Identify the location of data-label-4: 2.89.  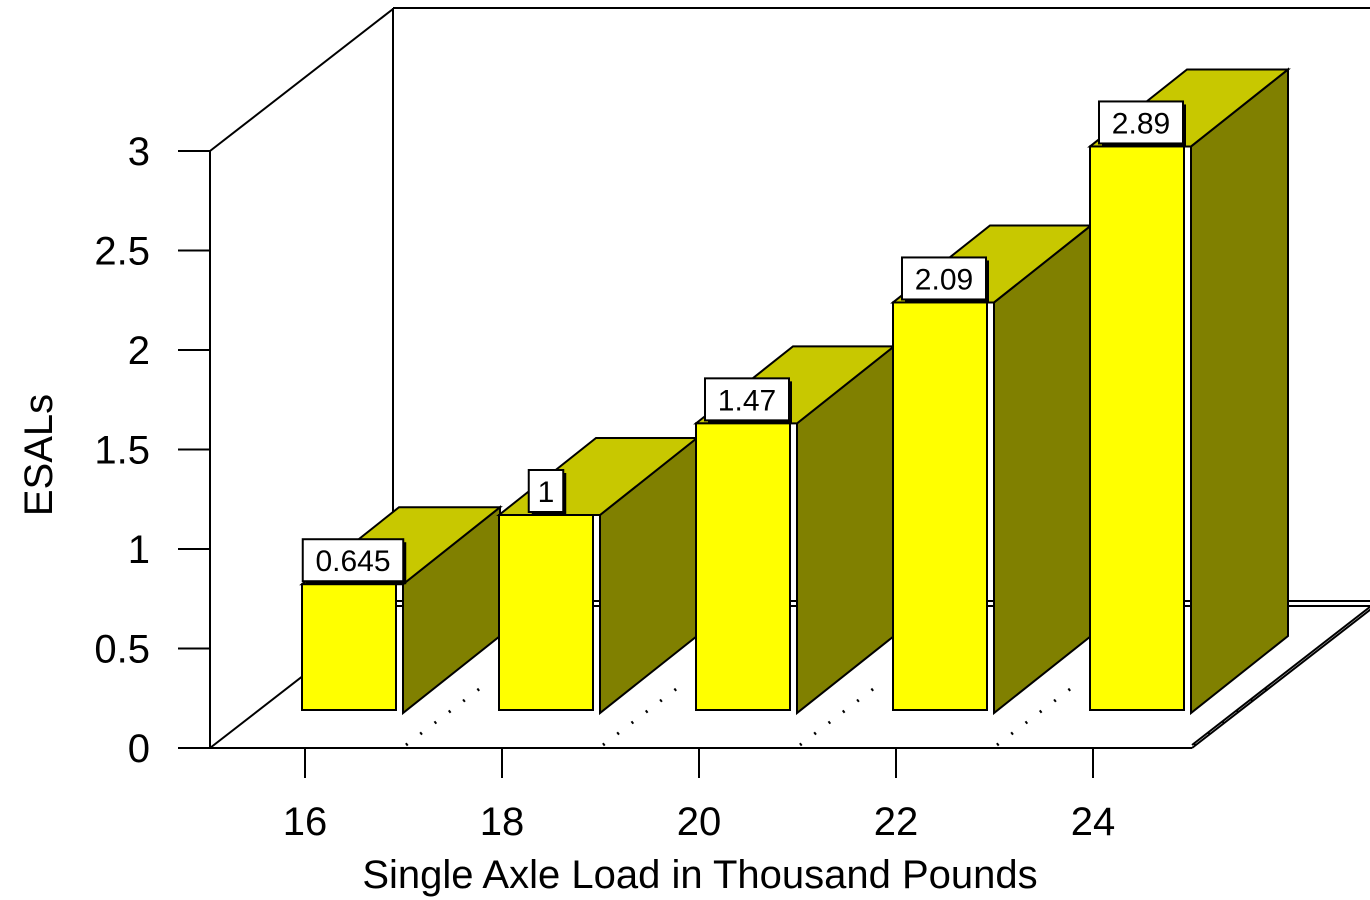
(1141, 123).